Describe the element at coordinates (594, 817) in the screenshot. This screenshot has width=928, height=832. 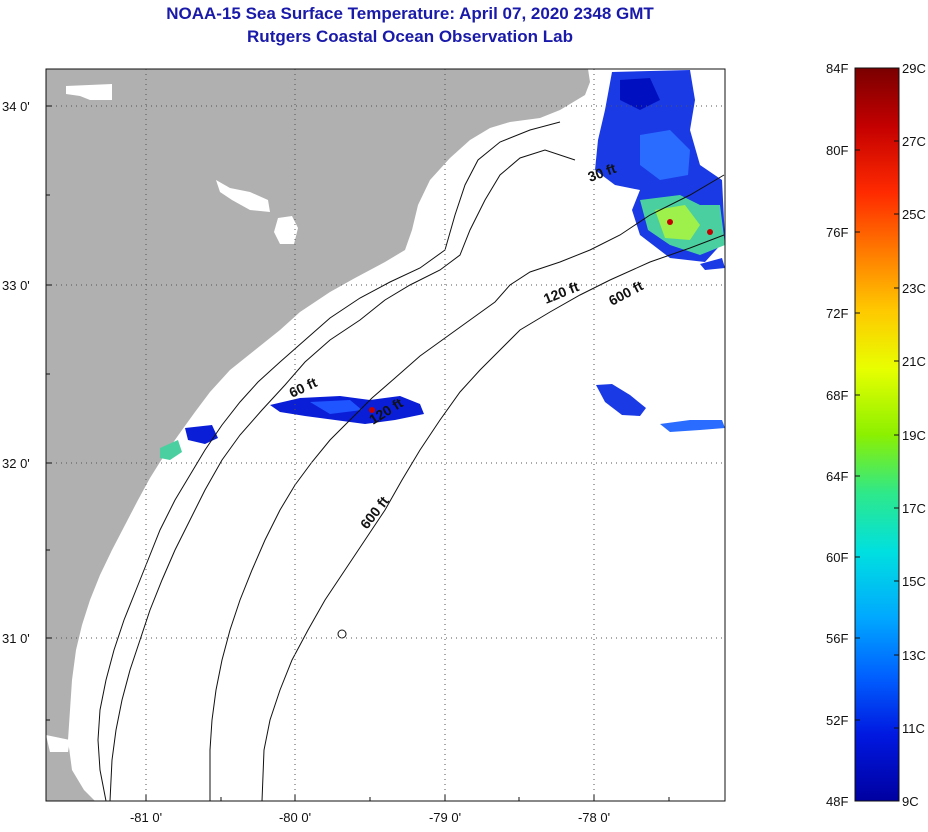
I see `lon-tick-label: -78 0'` at that location.